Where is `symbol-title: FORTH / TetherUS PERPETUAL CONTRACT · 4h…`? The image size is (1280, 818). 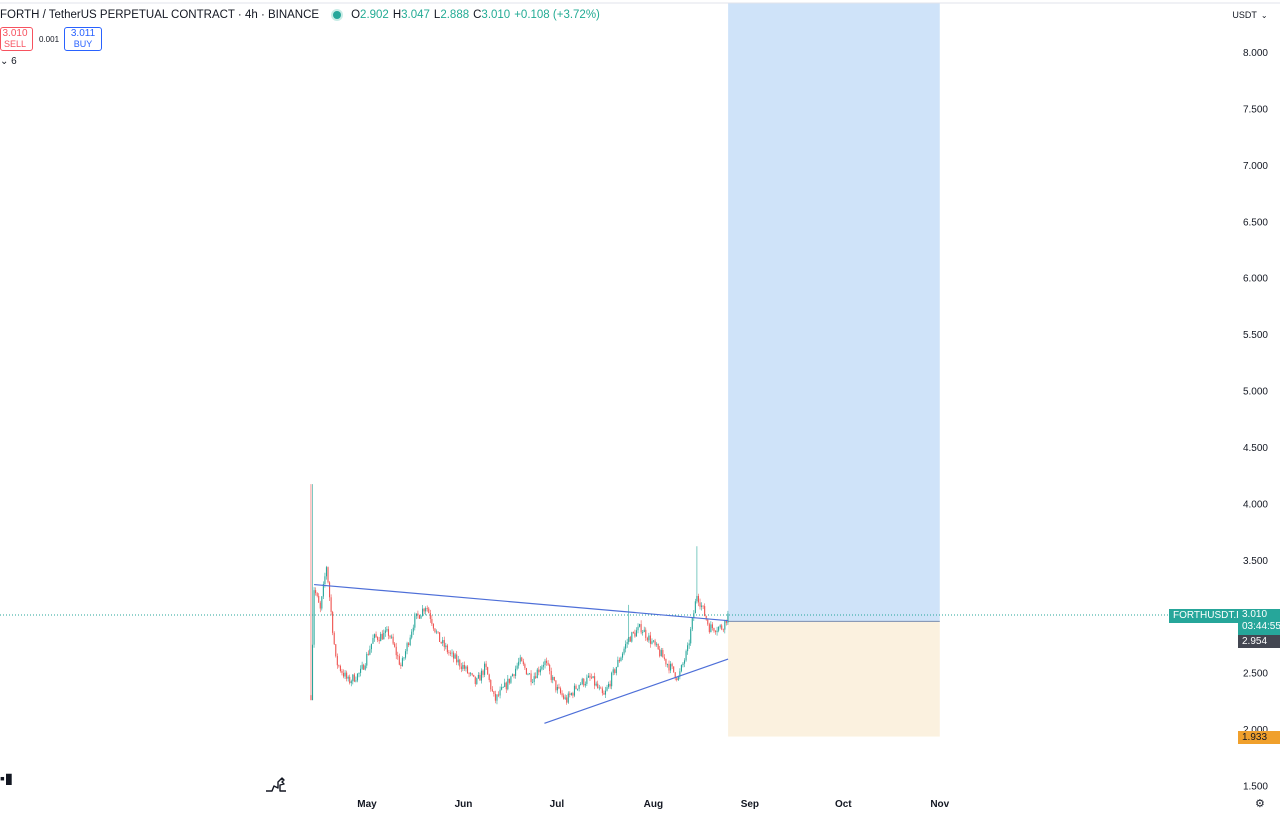
symbol-title: FORTH / TetherUS PERPETUAL CONTRACT · 4h… is located at coordinates (160, 15).